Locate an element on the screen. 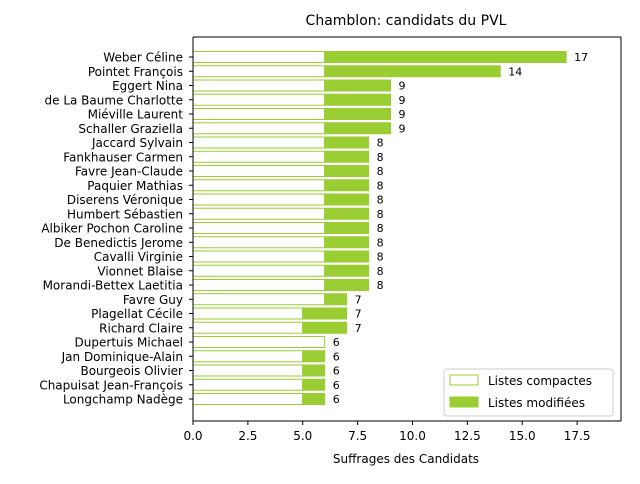 The height and width of the screenshot is (484, 640). legend-label-compactes: Listes compactes is located at coordinates (540, 381).